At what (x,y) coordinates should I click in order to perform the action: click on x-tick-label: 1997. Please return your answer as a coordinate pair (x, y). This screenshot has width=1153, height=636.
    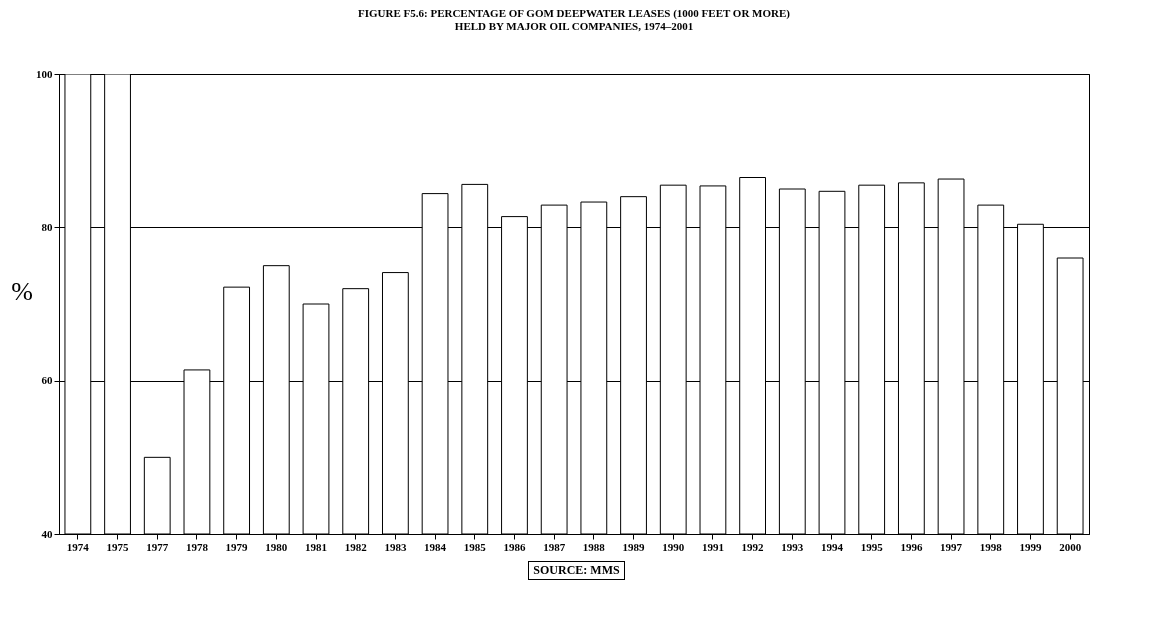
    Looking at the image, I should click on (951, 546).